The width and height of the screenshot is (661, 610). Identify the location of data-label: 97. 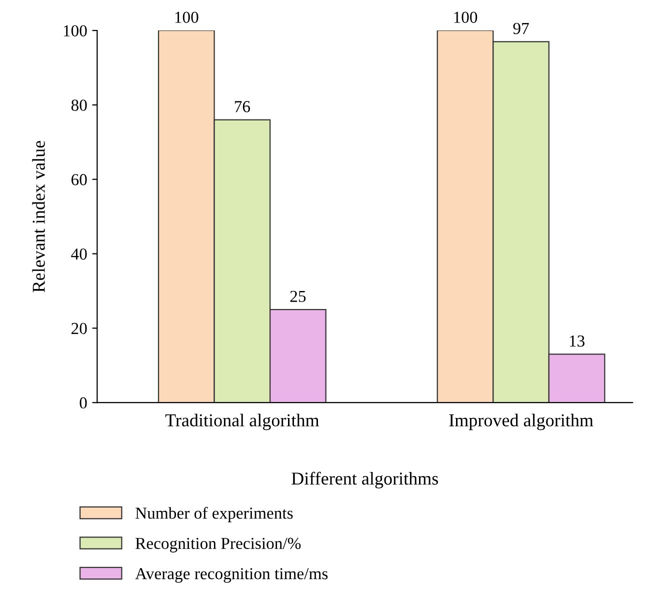
(521, 28).